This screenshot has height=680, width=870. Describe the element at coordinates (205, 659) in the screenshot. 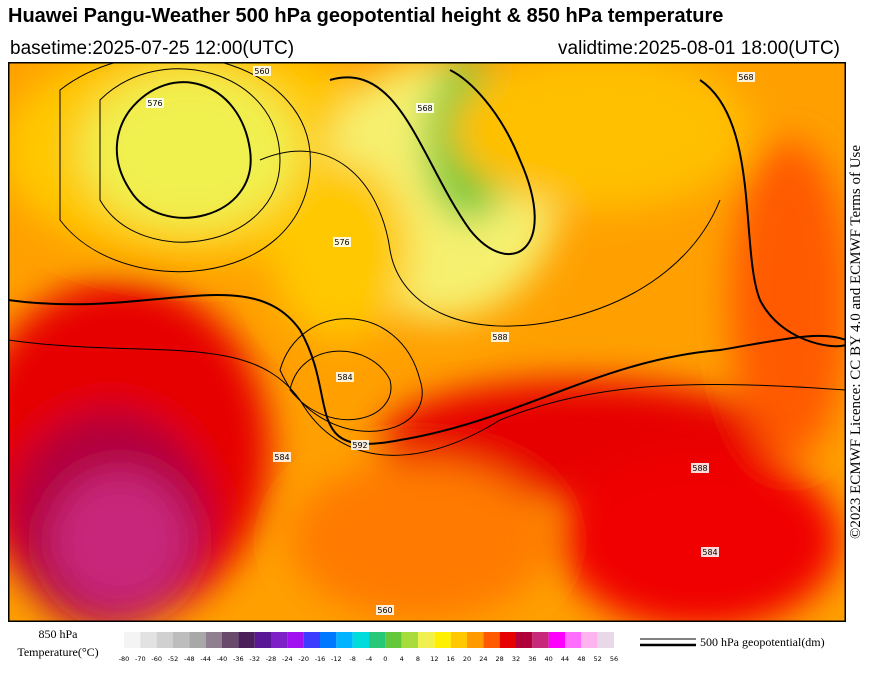

I see `colorbar-tick-label: -44` at that location.